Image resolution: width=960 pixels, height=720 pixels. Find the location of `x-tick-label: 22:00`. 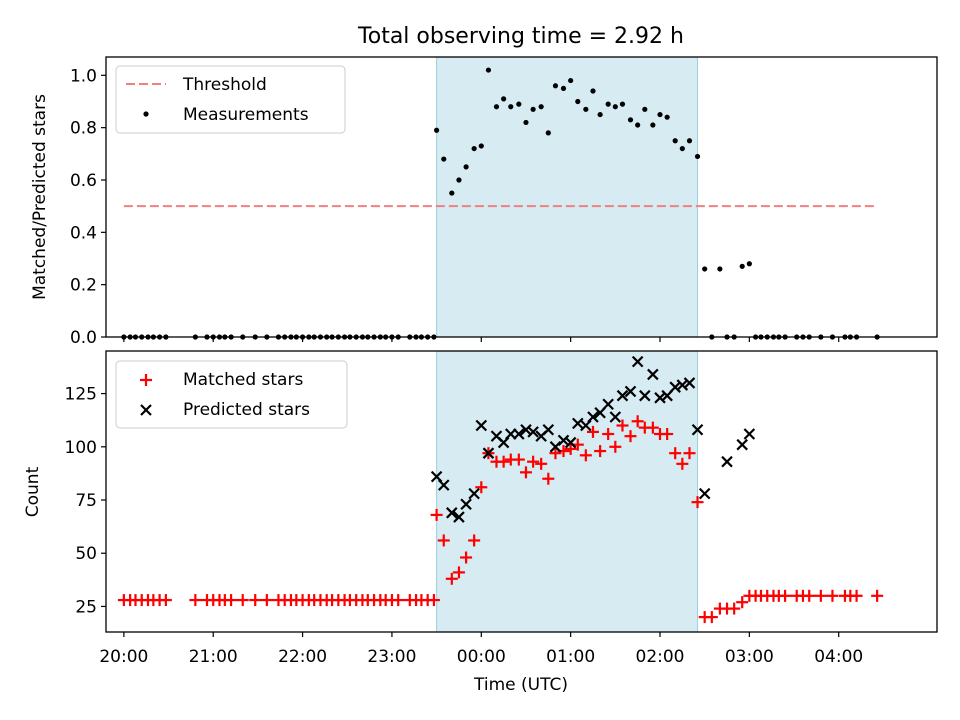

x-tick-label: 22:00 is located at coordinates (302, 657).